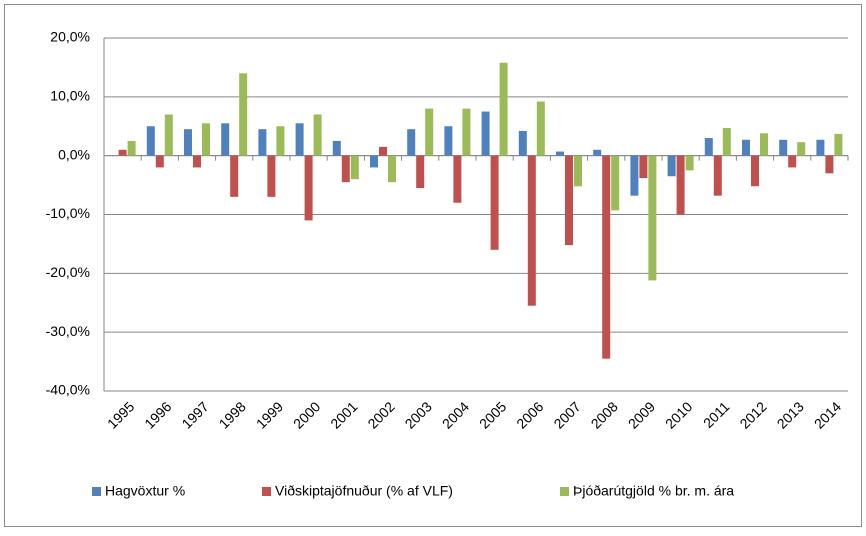 The height and width of the screenshot is (536, 866). Describe the element at coordinates (68, 390) in the screenshot. I see `y-tick-label: -40,0%` at that location.